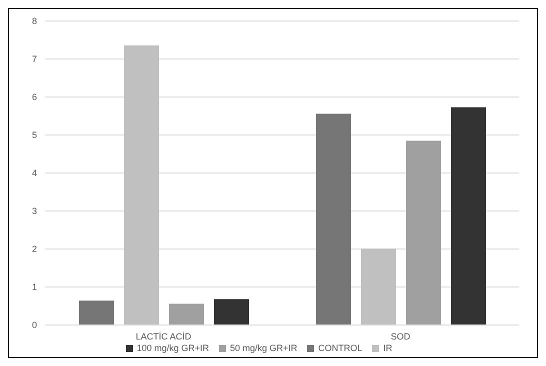 The image size is (546, 366). Describe the element at coordinates (34, 21) in the screenshot. I see `y-tick-label: 8` at that location.